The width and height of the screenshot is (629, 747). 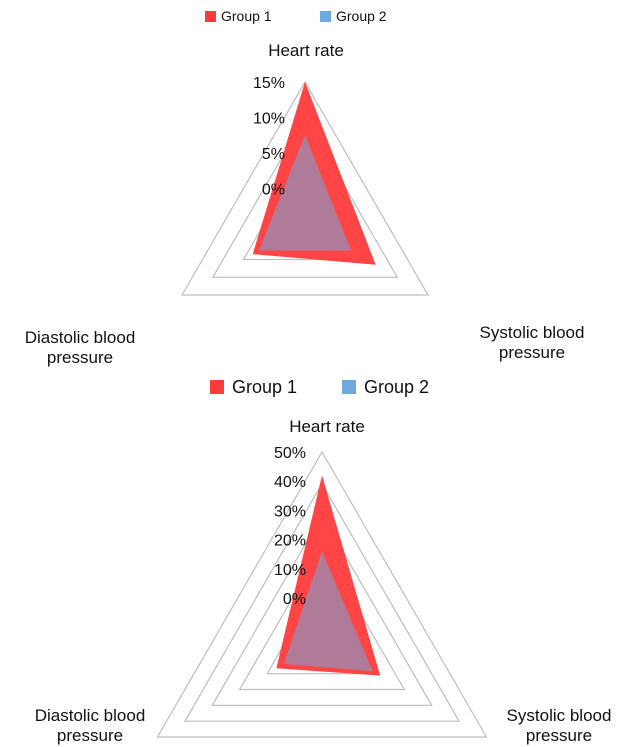 I want to click on tick-label: 50%, so click(x=290, y=453).